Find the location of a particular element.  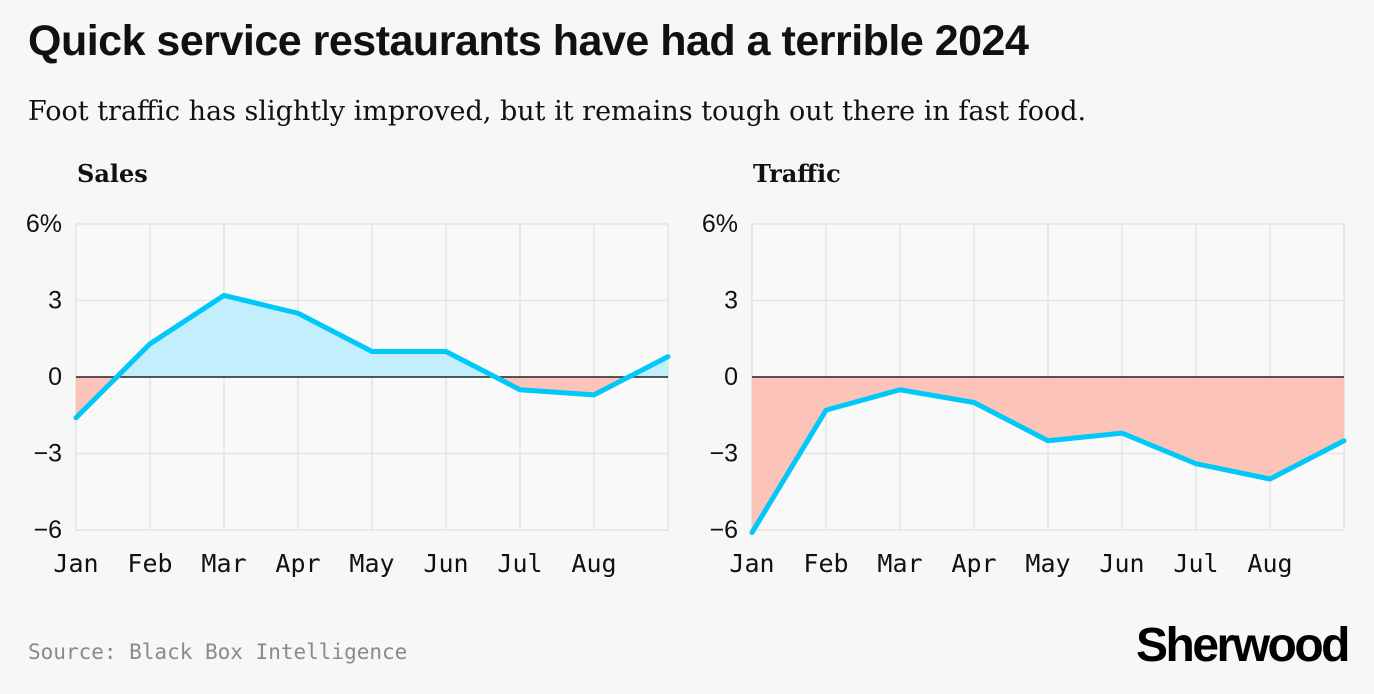

area-negative is located at coordinates (1048, 453).